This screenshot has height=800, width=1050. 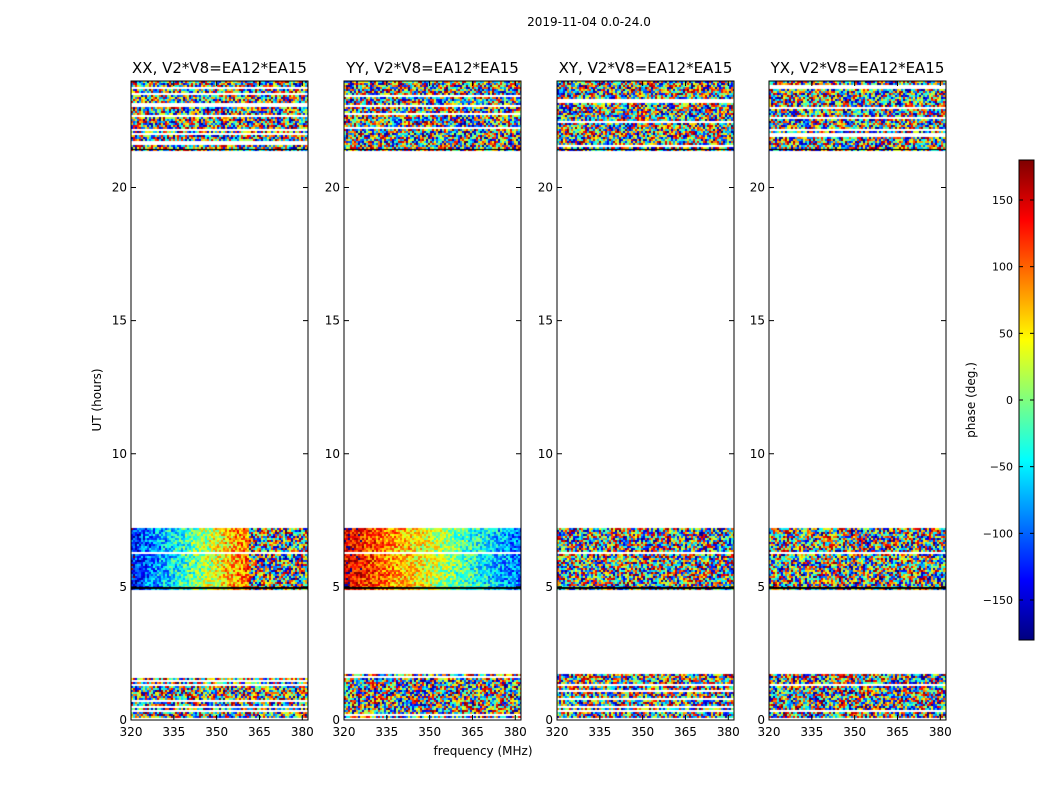 I want to click on colorbar-tick-label: 150, so click(x=1002, y=200).